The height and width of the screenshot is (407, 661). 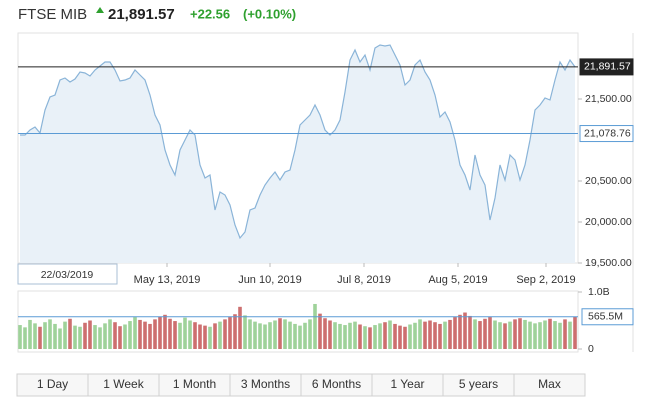 I want to click on range-button-label: 1 Week, so click(x=123, y=384).